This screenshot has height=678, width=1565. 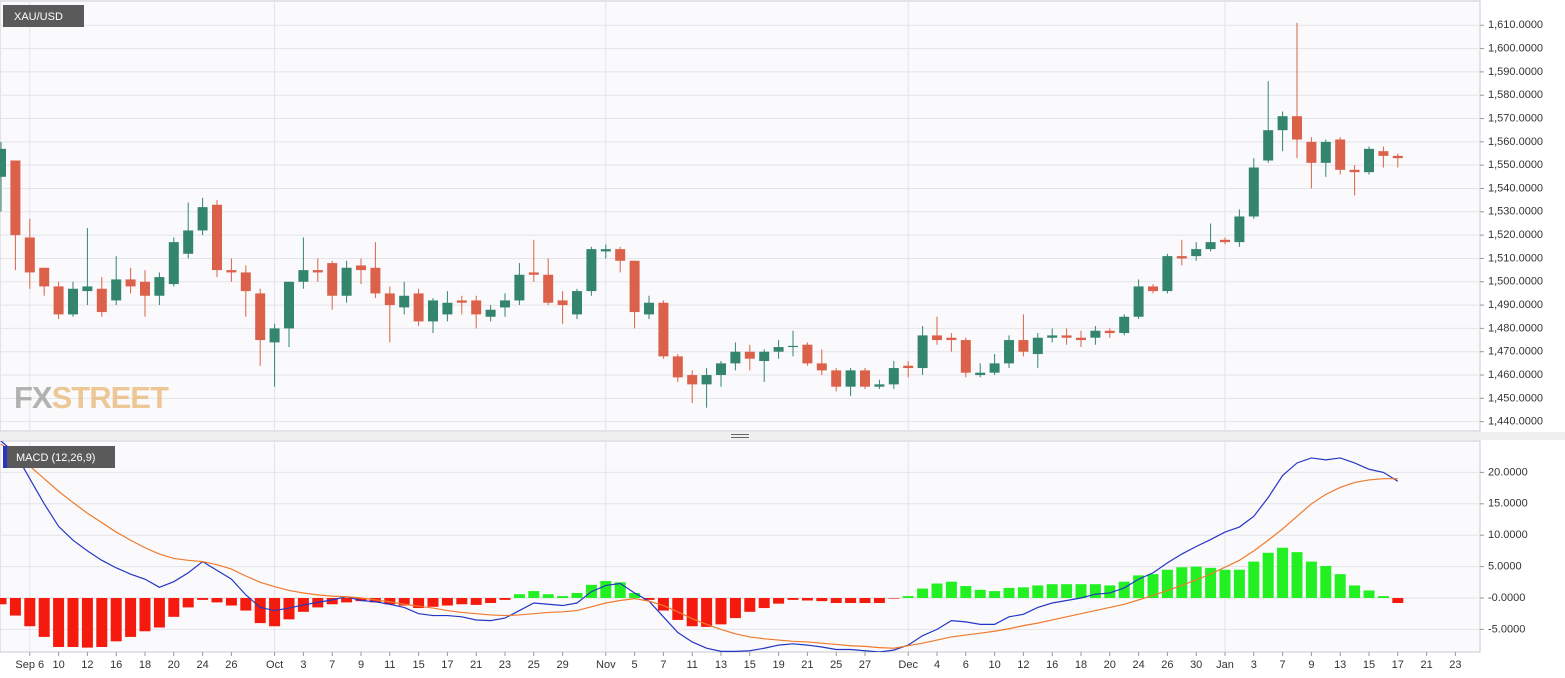 I want to click on x-tick-label: 17, so click(x=1398, y=665).